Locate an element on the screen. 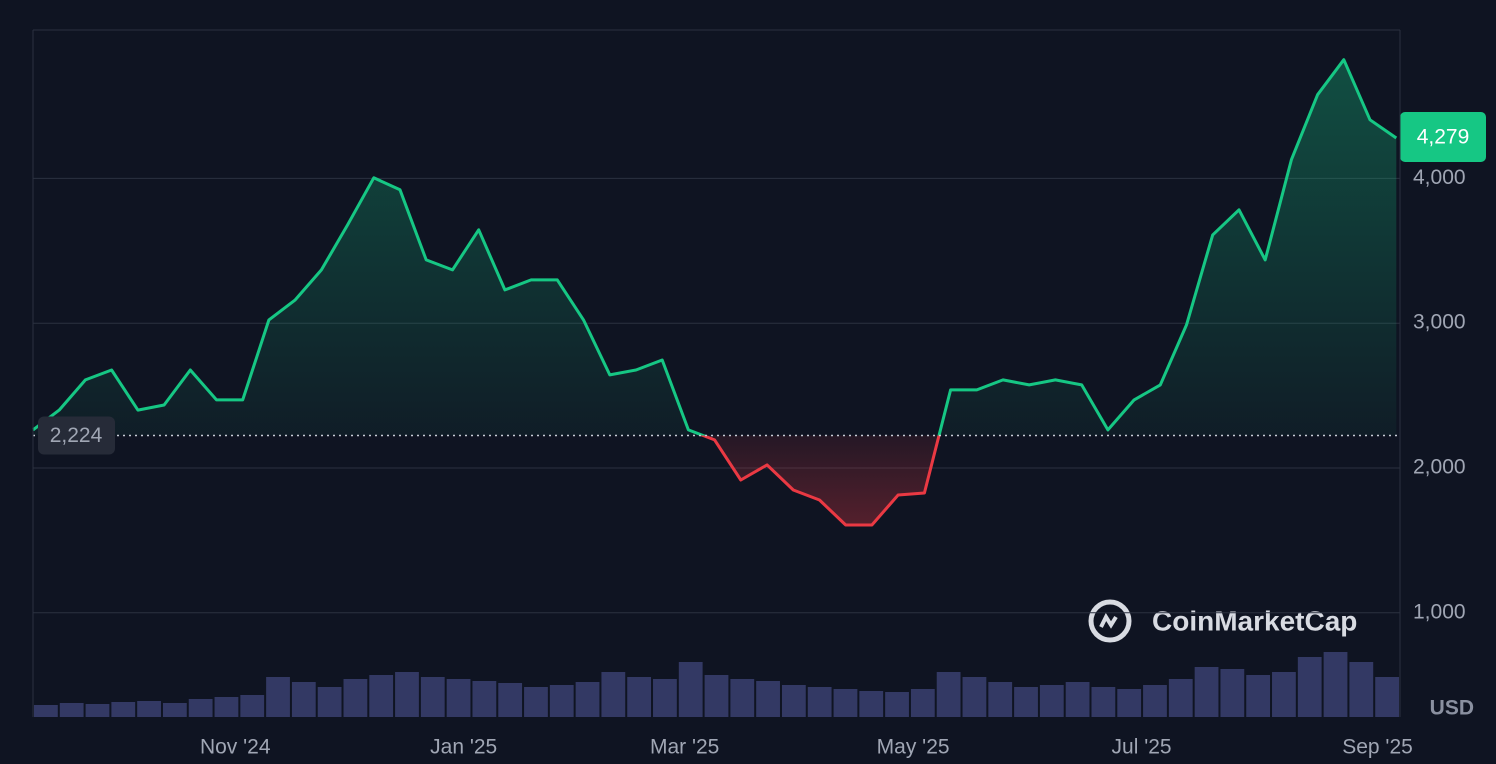  reference-label-box is located at coordinates (76, 435).